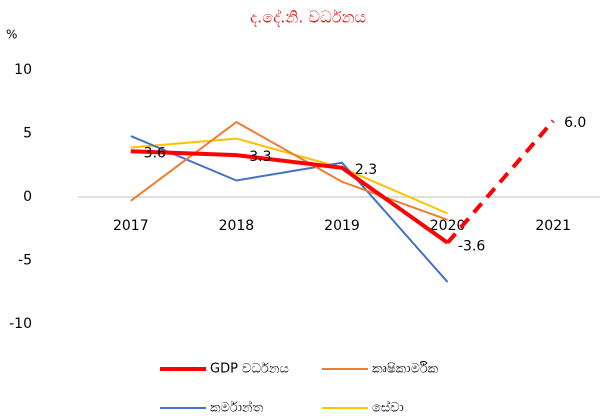  What do you see at coordinates (342, 226) in the screenshot?
I see `x-tick-label: 2019` at bounding box center [342, 226].